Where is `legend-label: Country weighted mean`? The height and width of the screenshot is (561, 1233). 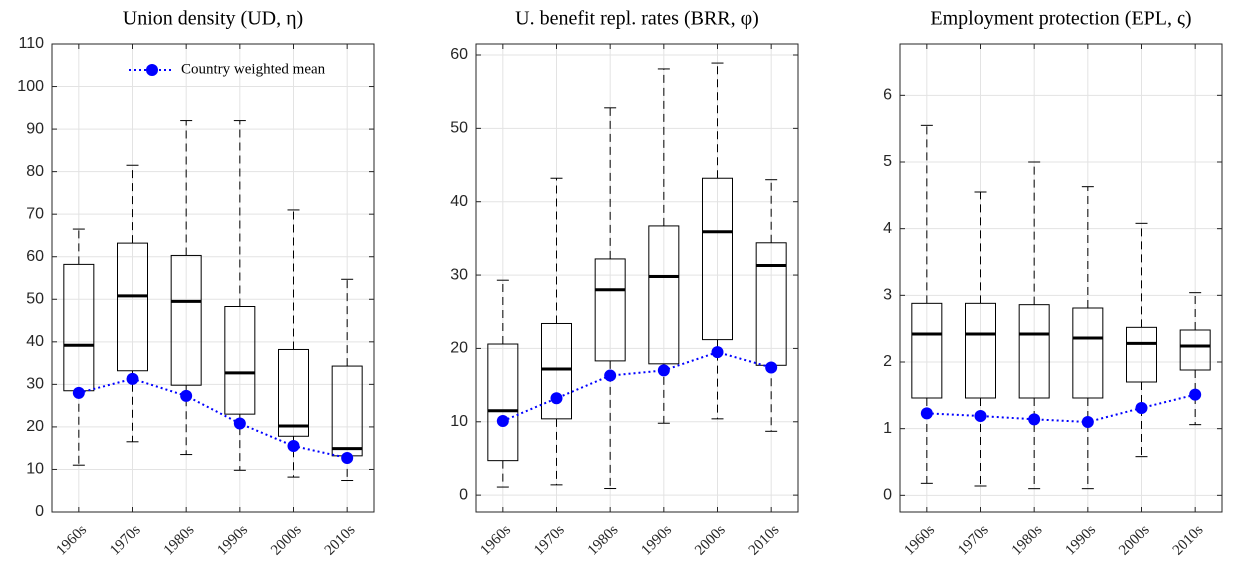 legend-label: Country weighted mean is located at coordinates (253, 69).